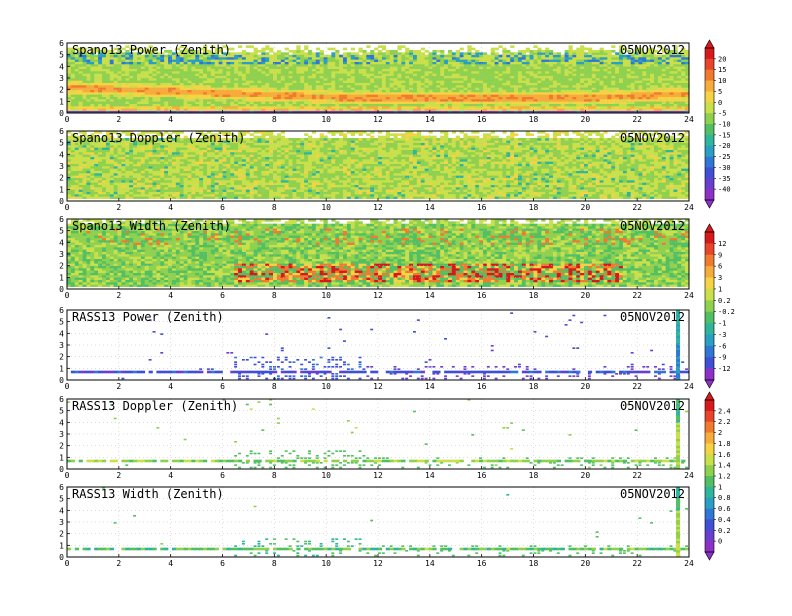  What do you see at coordinates (274, 119) in the screenshot?
I see `x-tick-label: 8` at bounding box center [274, 119].